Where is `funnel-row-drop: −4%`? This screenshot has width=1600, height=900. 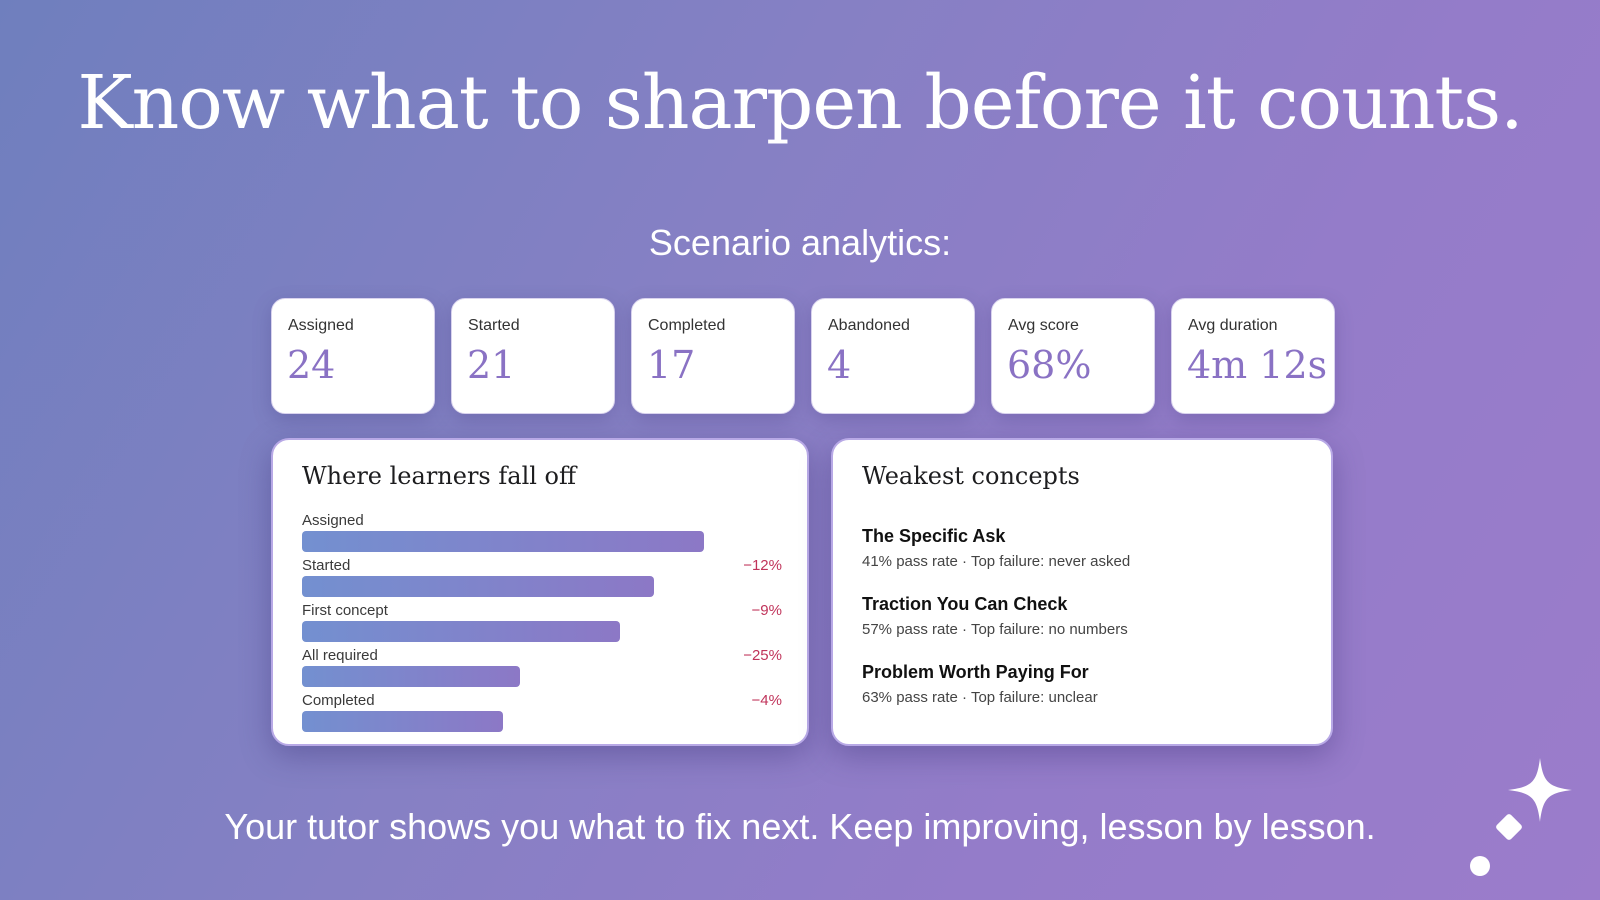
funnel-row-drop: −4% is located at coordinates (766, 700).